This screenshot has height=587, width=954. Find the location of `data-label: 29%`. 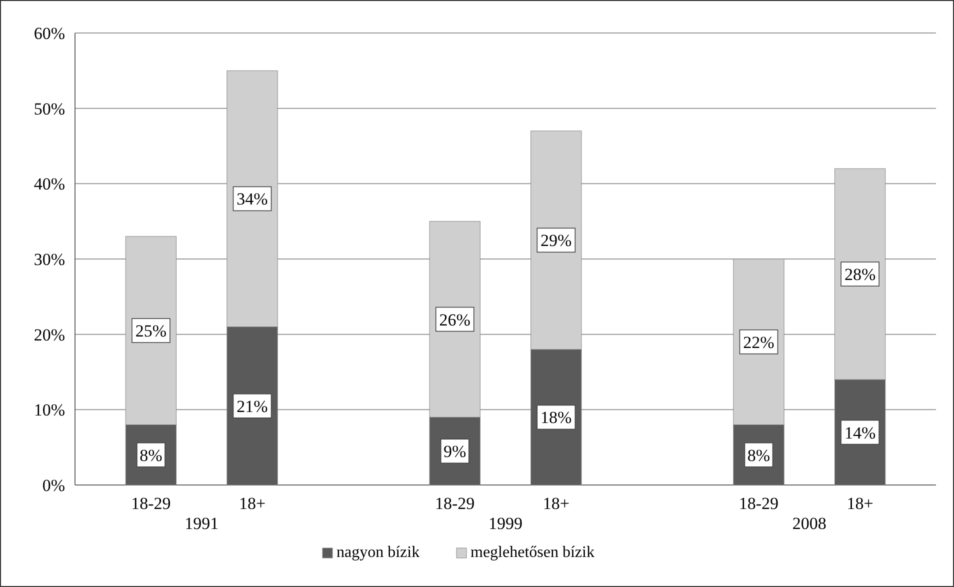

data-label: 29% is located at coordinates (556, 240).